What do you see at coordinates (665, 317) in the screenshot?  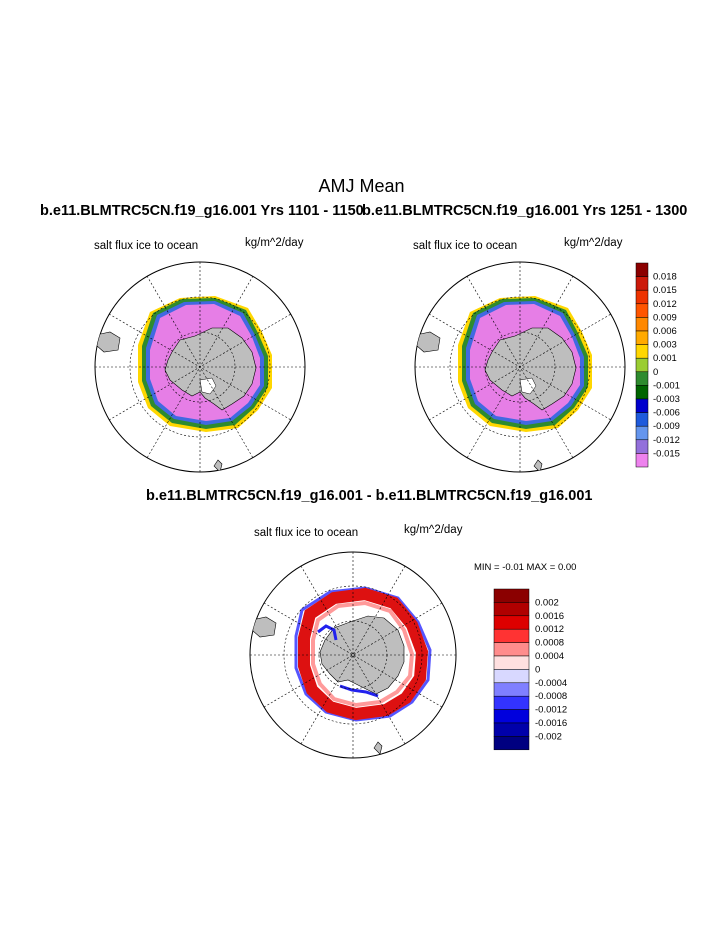 I see `colorbar-main-label-3: 0.009` at bounding box center [665, 317].